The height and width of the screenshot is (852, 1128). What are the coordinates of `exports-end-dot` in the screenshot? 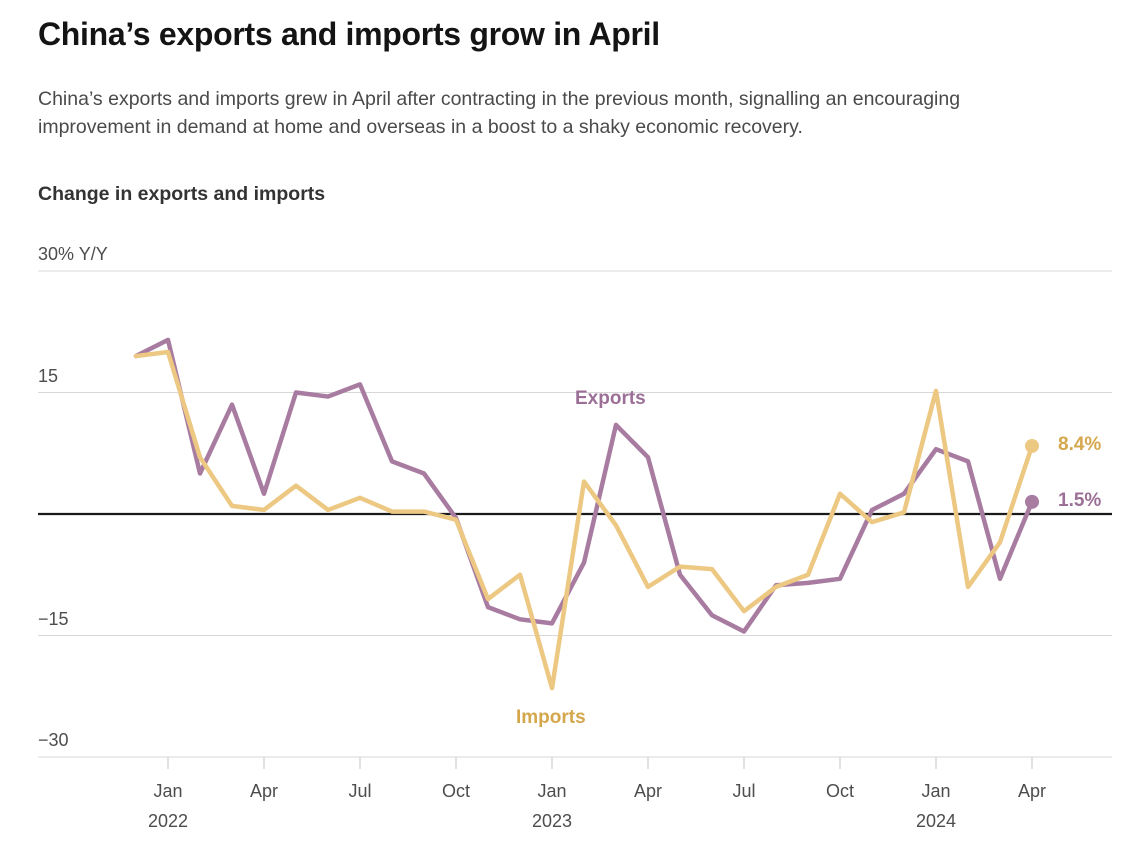 It's located at (1032, 501).